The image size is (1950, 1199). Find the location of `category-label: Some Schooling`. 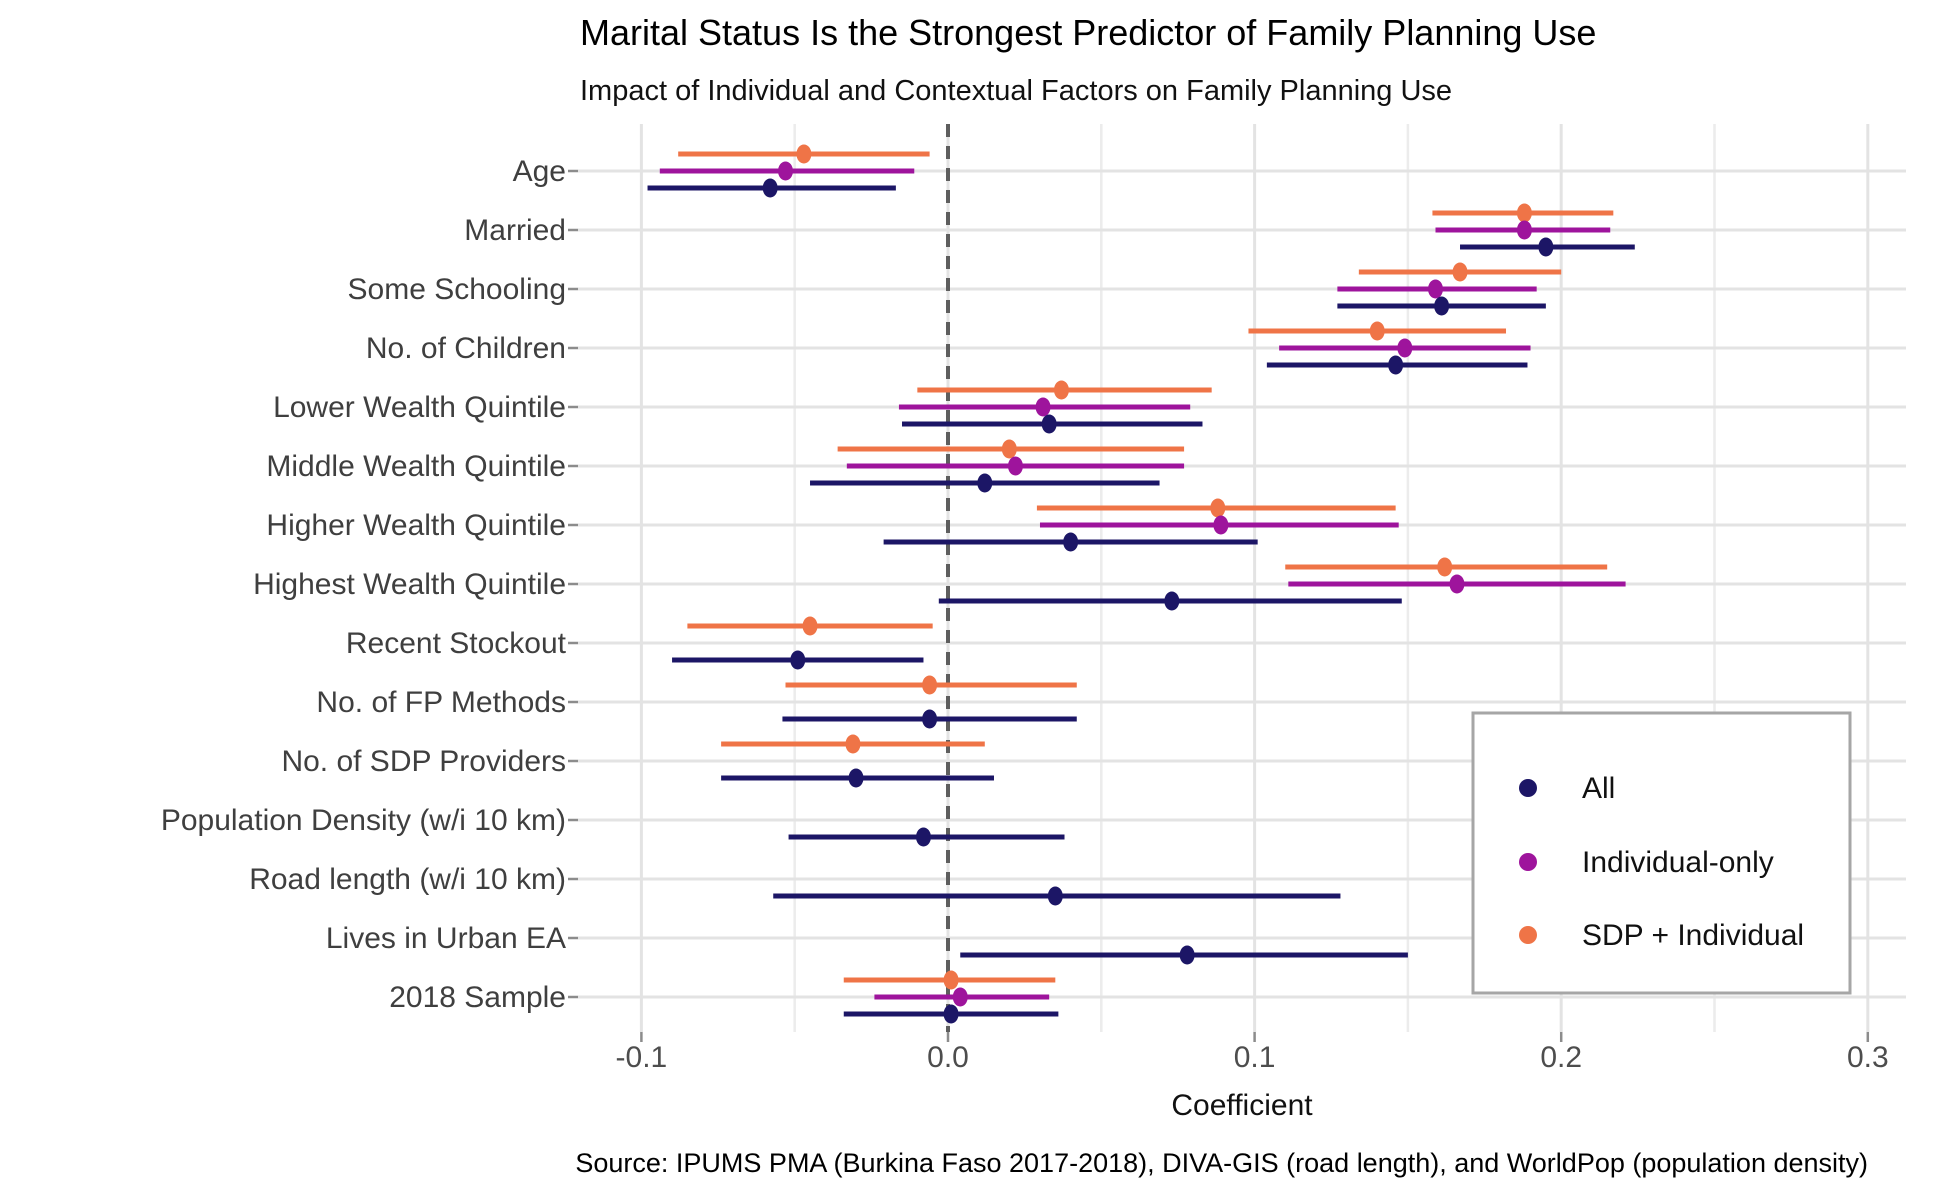

category-label: Some Schooling is located at coordinates (457, 289).